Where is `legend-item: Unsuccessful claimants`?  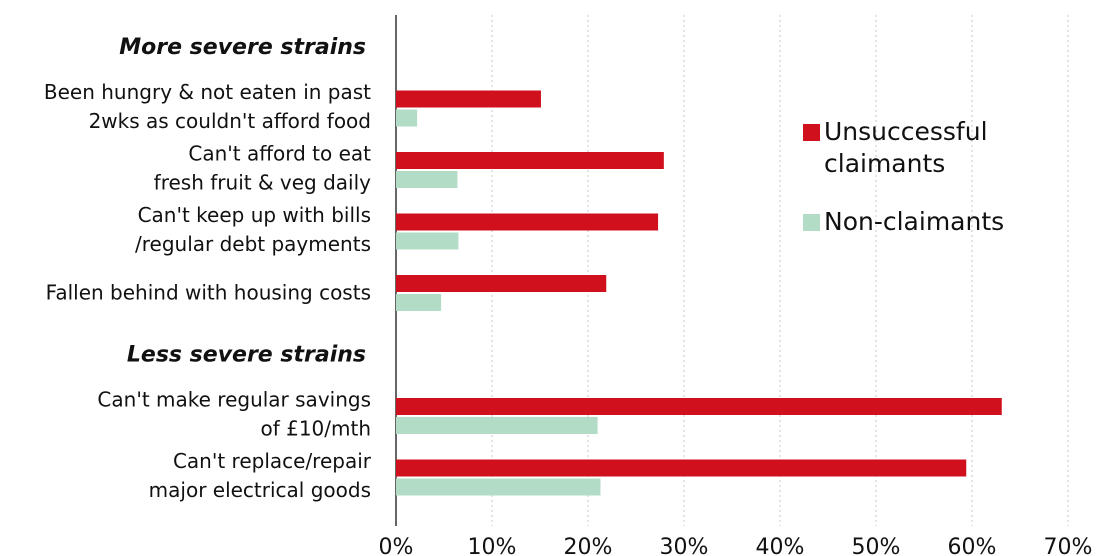
legend-item: Unsuccessful claimants is located at coordinates (923, 148).